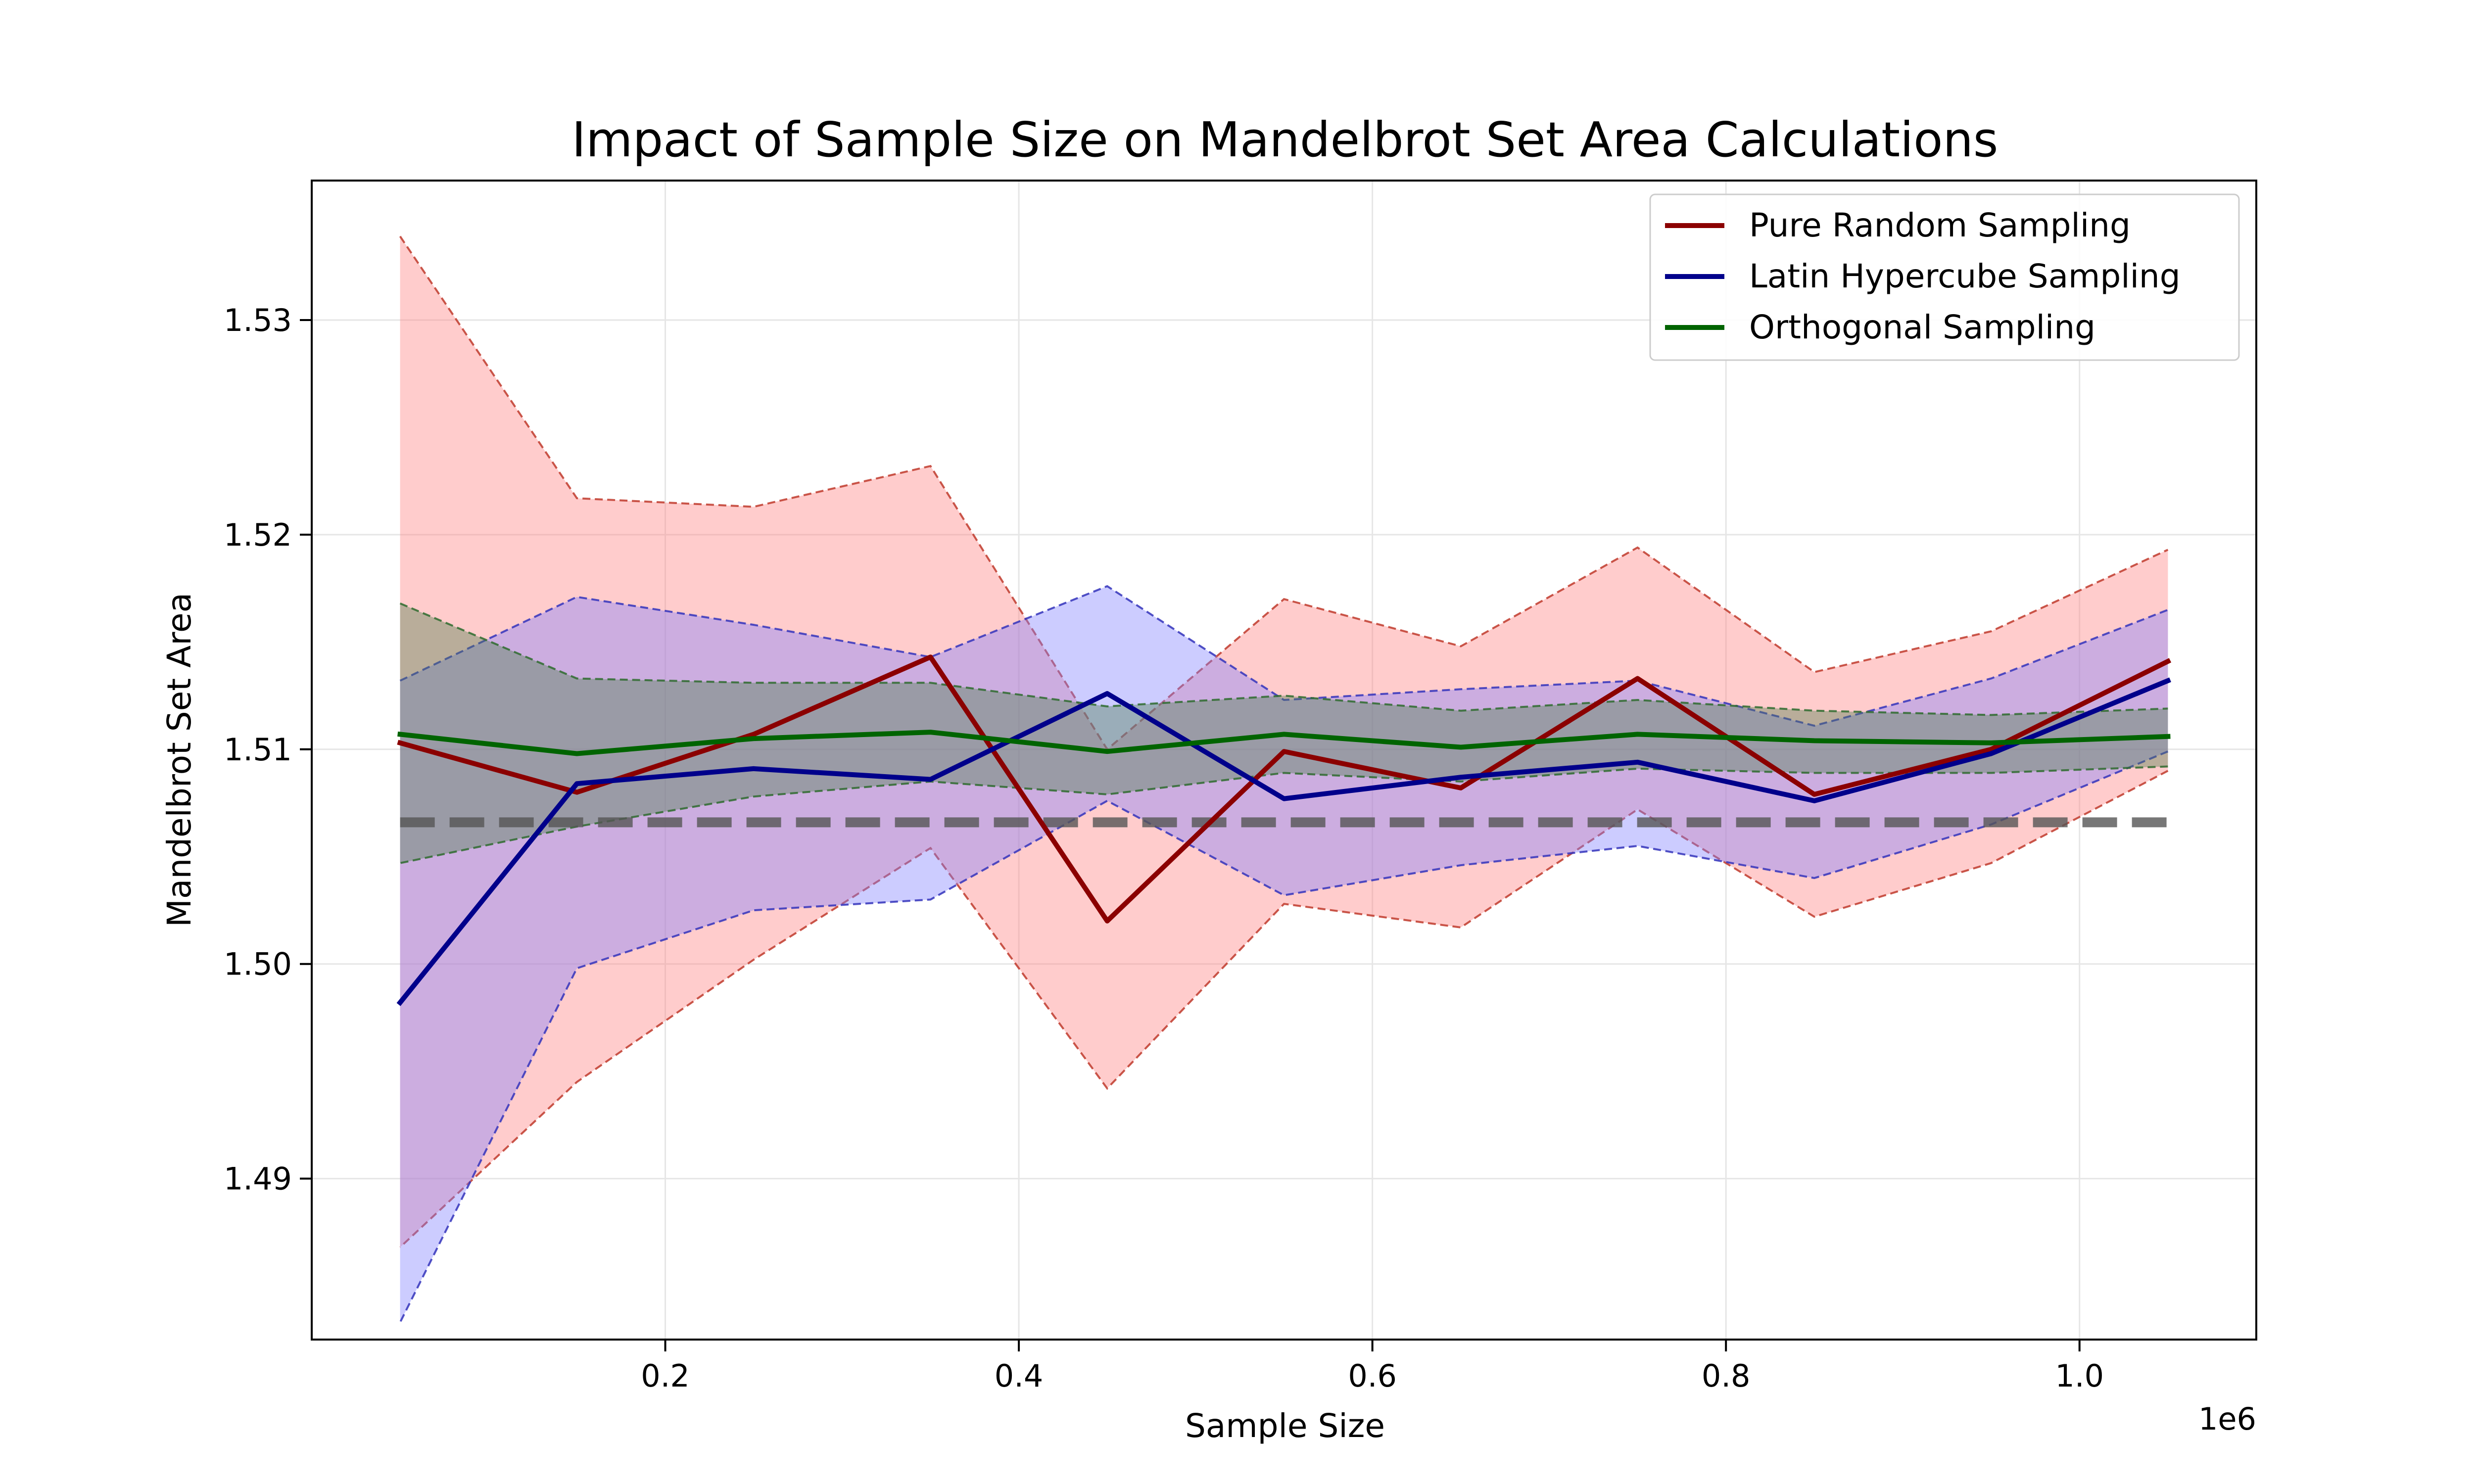  I want to click on x-axis-ticks: 0.2 0.4 0.6 0.8 1.0, so click(1373, 1367).